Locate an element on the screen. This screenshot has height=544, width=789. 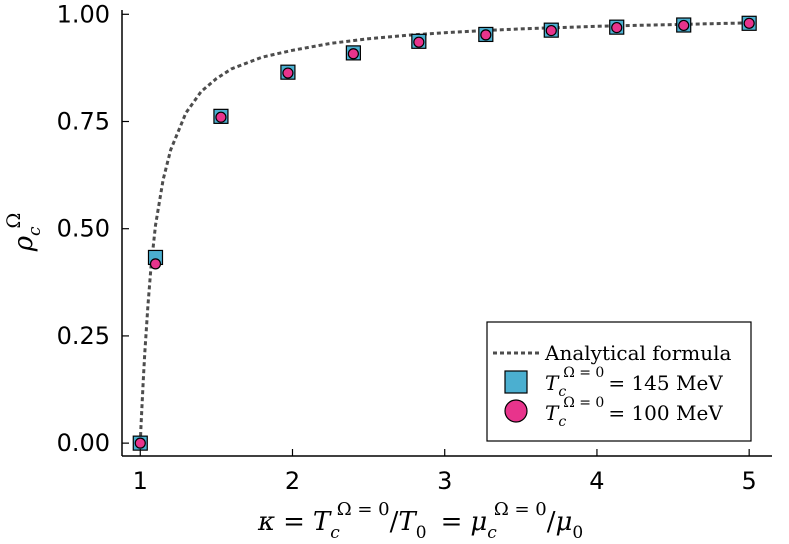
legend-100-T: T is located at coordinates (552, 413).